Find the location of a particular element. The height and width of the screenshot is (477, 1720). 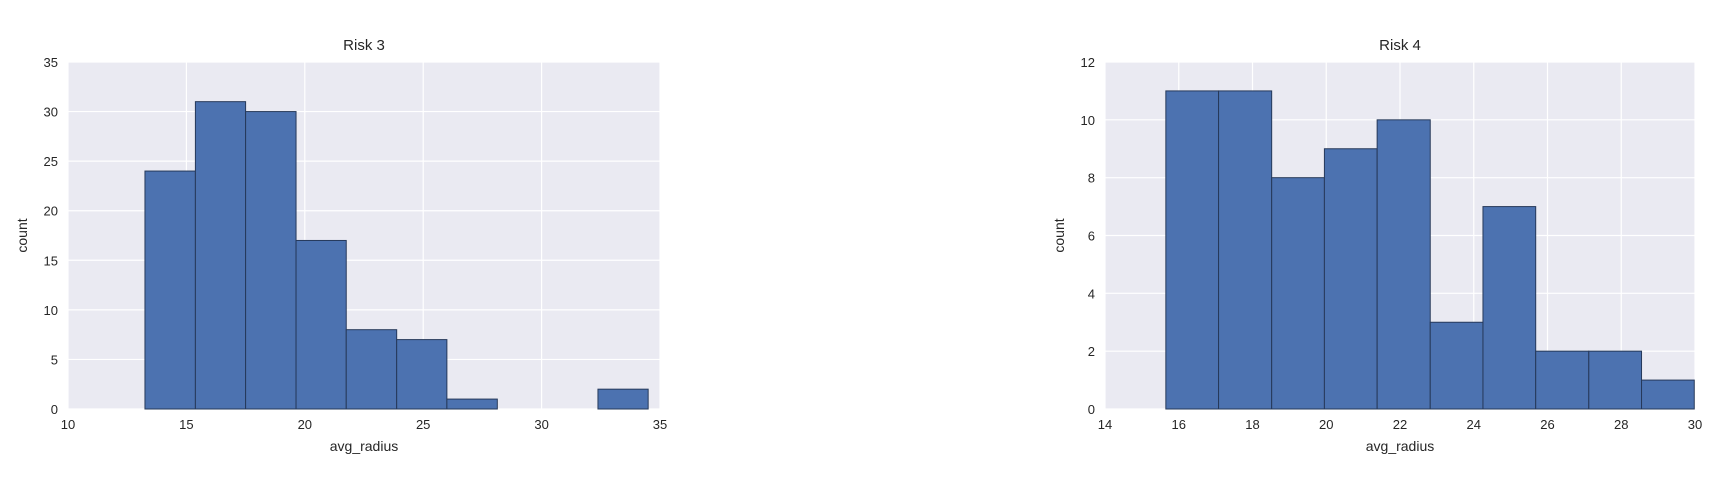

y-tick-label: 12 is located at coordinates (1088, 62).